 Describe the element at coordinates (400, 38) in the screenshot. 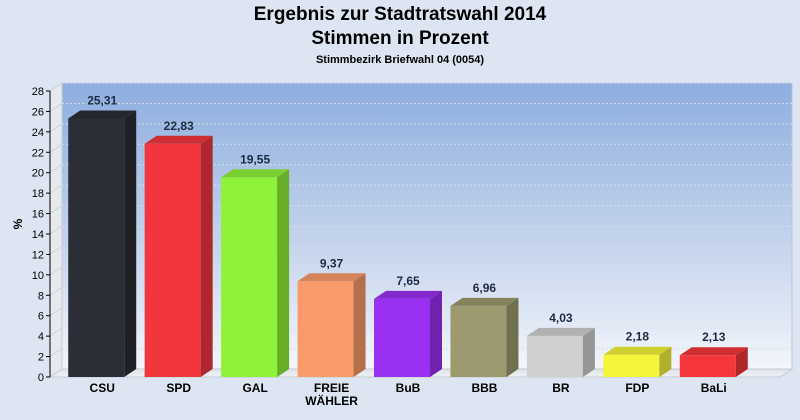

I see `chart-subtitle: Stimmen in Prozent` at that location.